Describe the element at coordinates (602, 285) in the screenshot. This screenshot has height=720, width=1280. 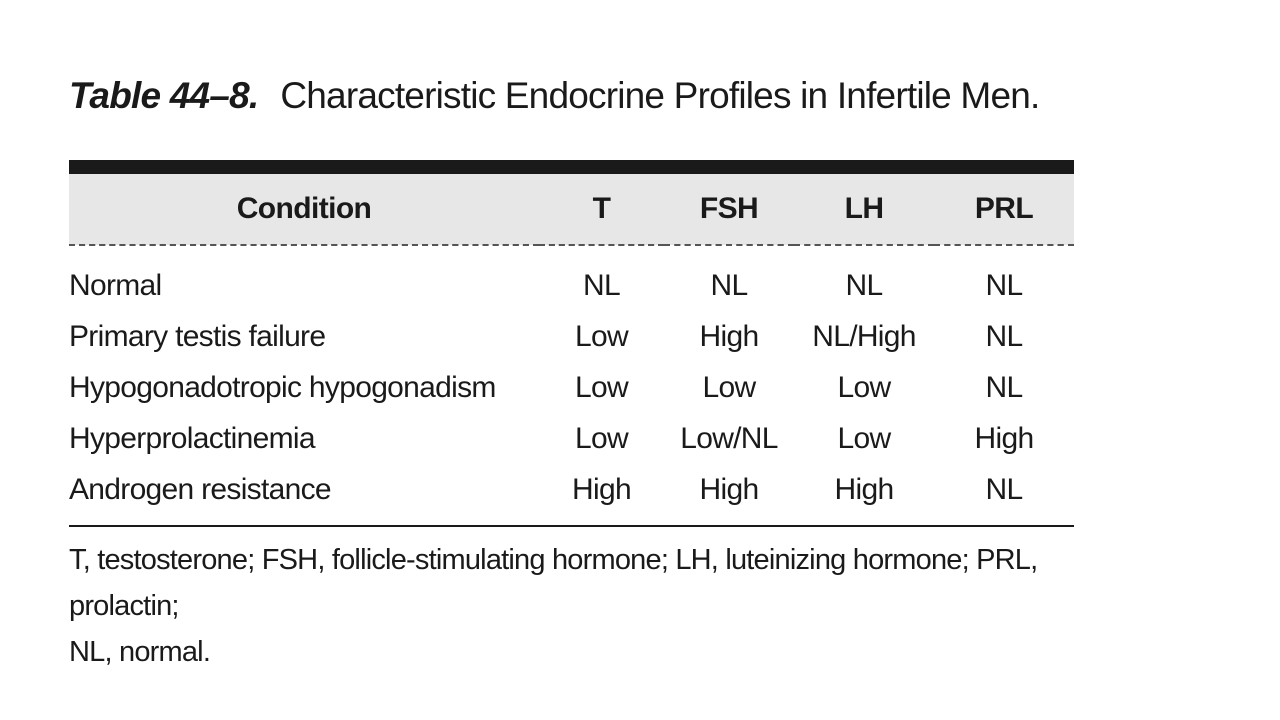
I see `cell-t: NL` at that location.